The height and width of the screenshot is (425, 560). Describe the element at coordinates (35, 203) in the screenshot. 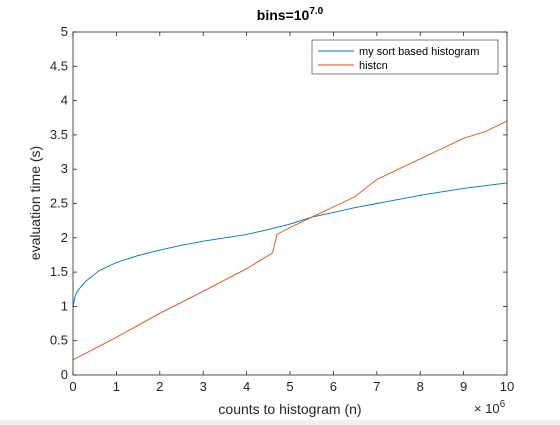

I see `y-axis-label: evaluation time (s)` at that location.